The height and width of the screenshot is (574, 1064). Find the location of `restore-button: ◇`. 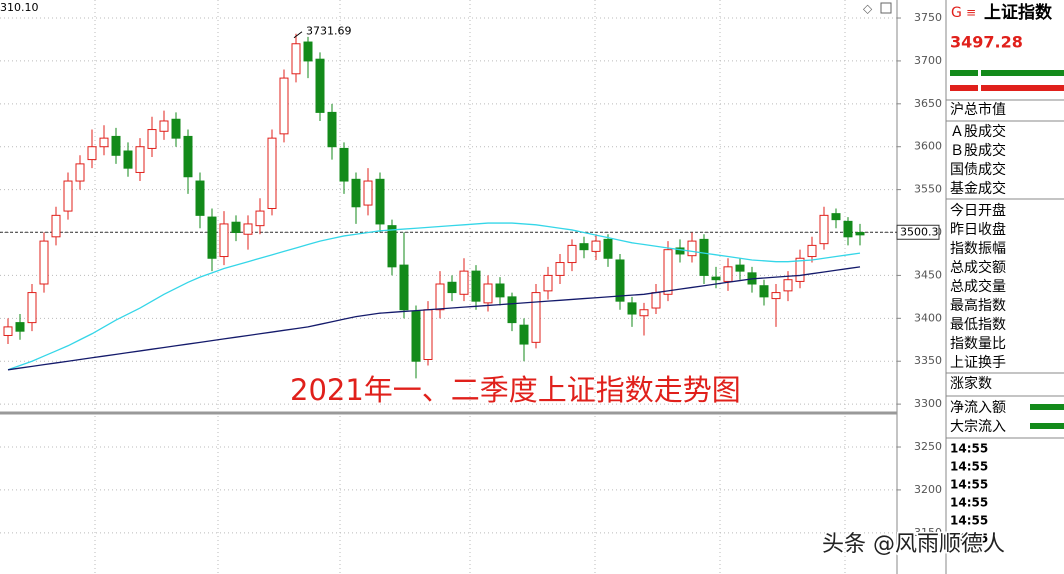

restore-button: ◇ is located at coordinates (868, 9).